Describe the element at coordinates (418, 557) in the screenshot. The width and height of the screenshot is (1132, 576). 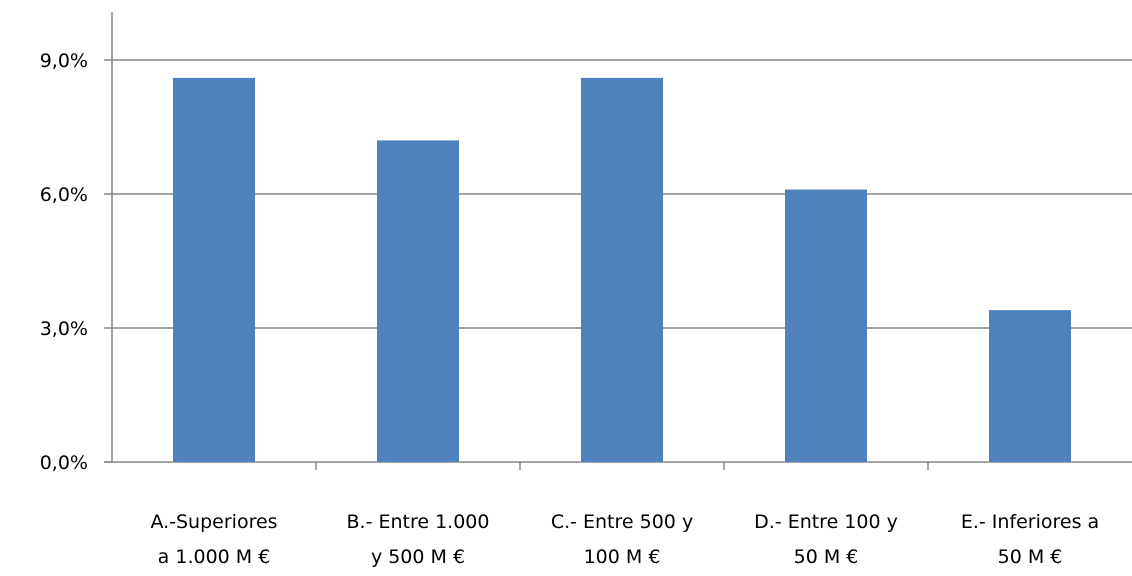
I see `x-tick-label: y 500 M €` at that location.